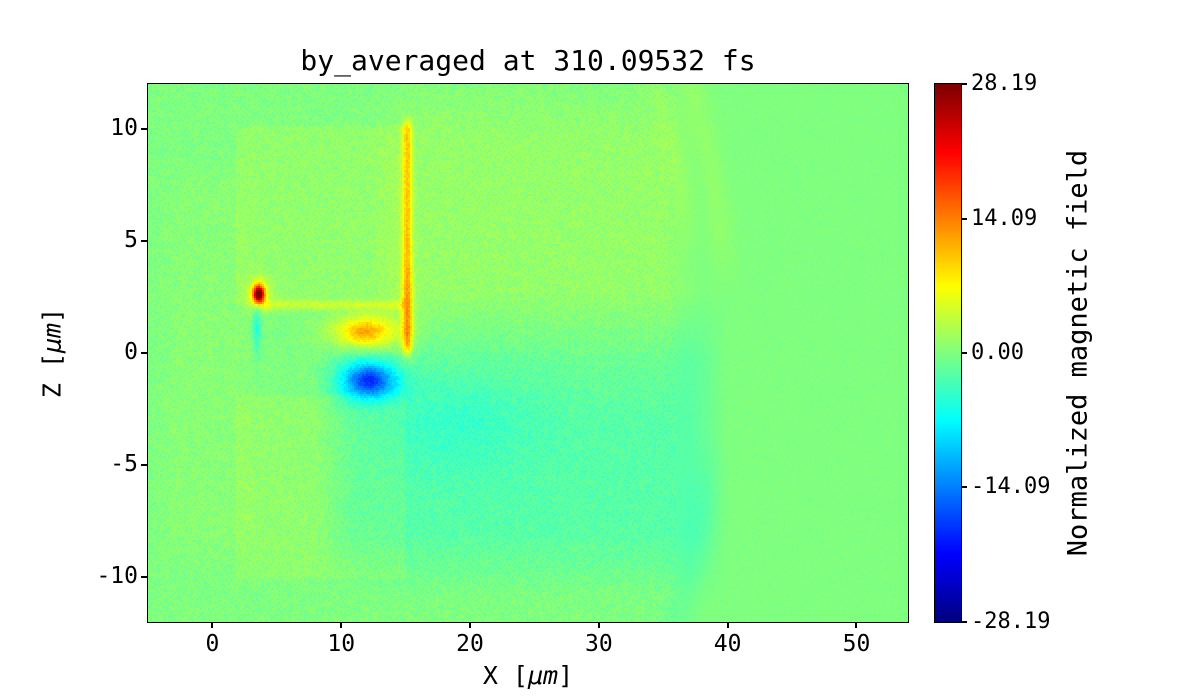 The width and height of the screenshot is (1200, 700). Describe the element at coordinates (1004, 83) in the screenshot. I see `colorbar-tick-label: 28.19` at that location.